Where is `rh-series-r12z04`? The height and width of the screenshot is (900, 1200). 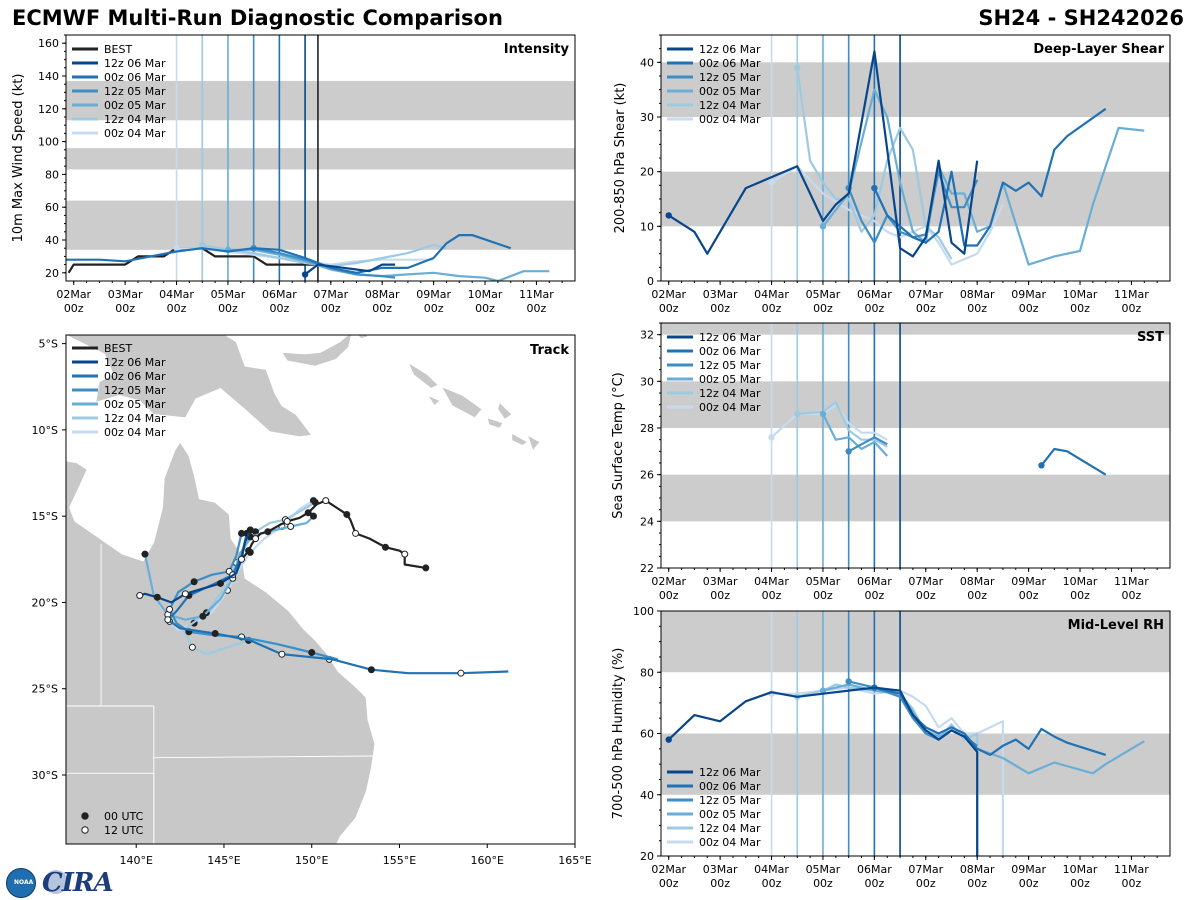
rh-series-r12z04 is located at coordinates (887, 769).